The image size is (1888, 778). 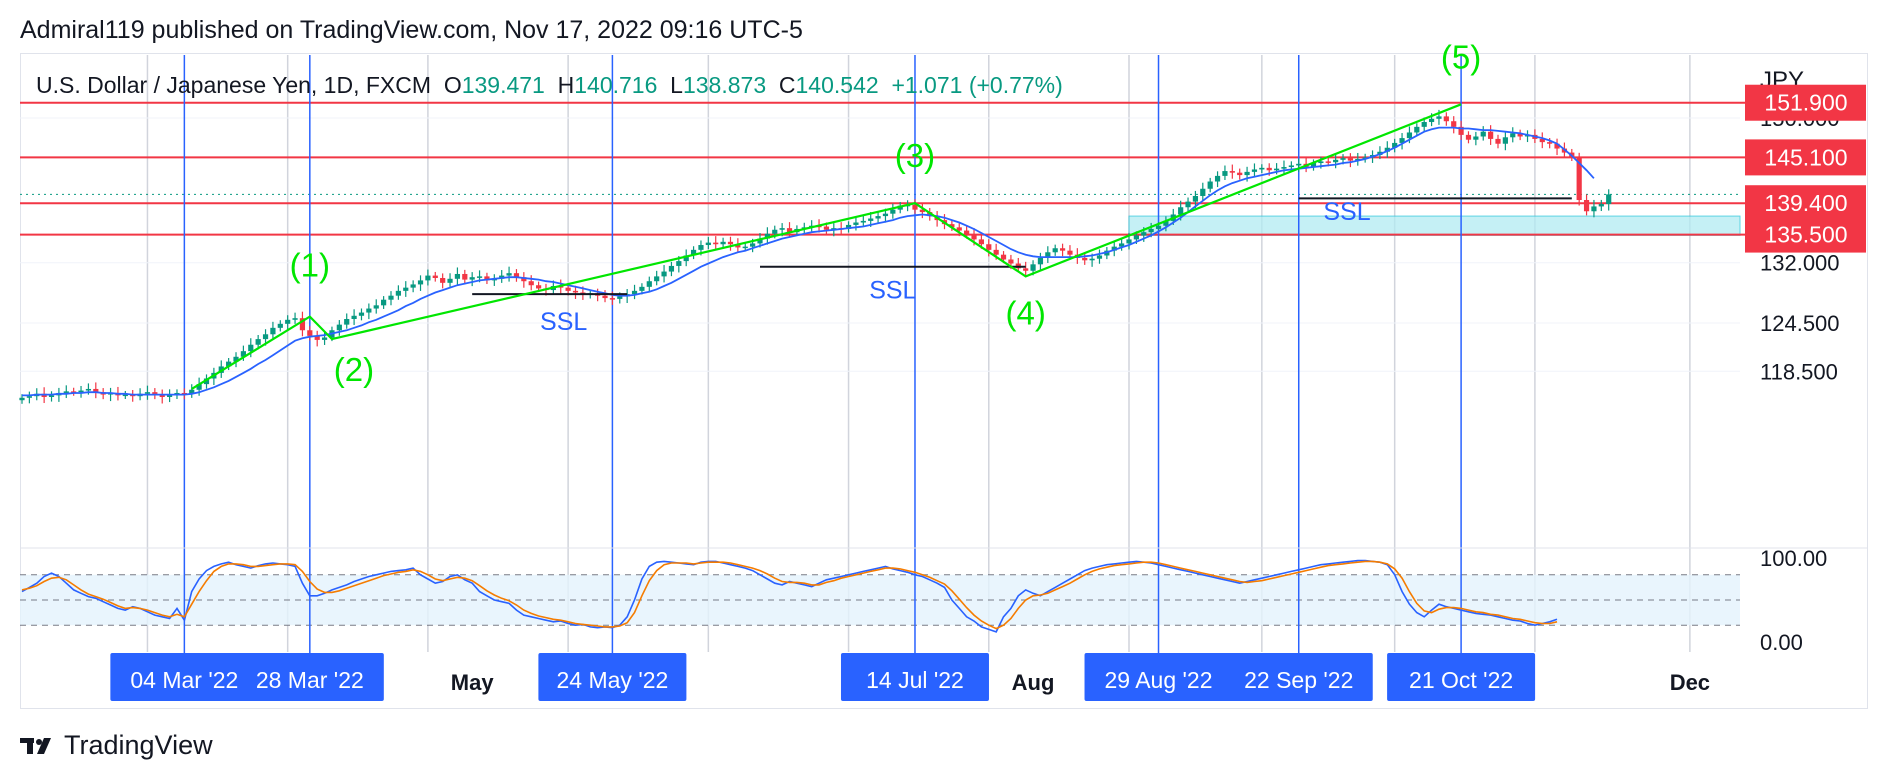 I want to click on x-axis-tick: Dec, so click(x=1690, y=682).